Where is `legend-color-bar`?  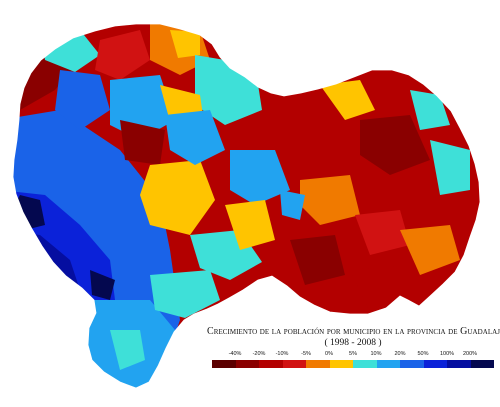 legend-color-bar is located at coordinates (353, 364).